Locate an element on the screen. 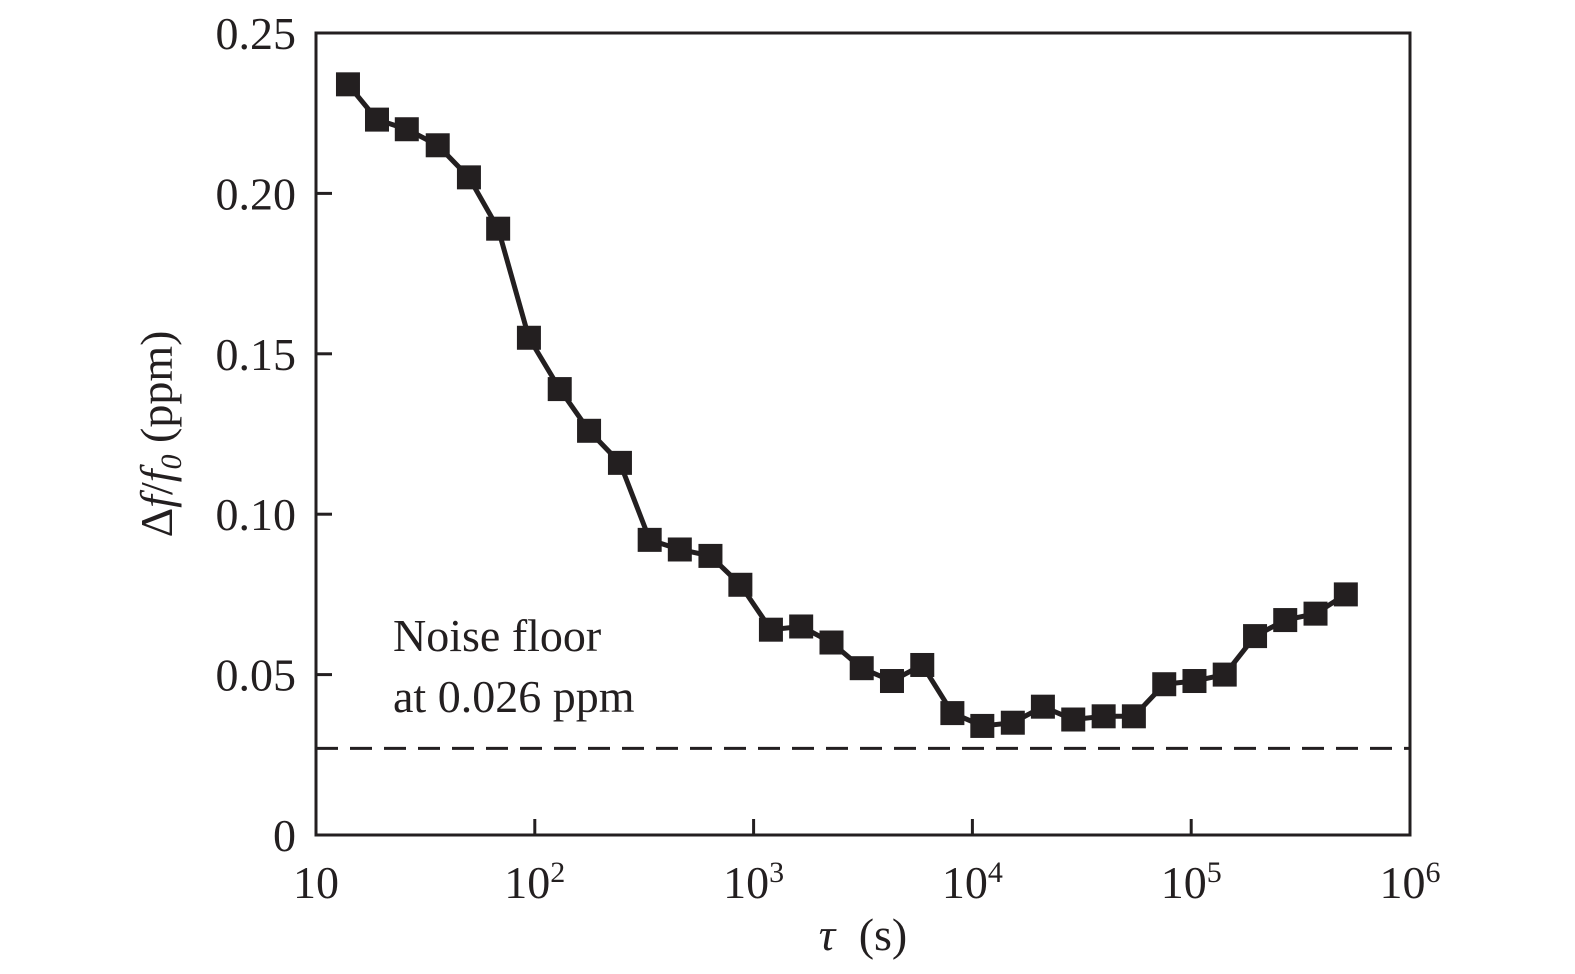 Image resolution: width=1575 pixels, height=974 pixels. x-tick-label: 10⁶ is located at coordinates (1410, 882).